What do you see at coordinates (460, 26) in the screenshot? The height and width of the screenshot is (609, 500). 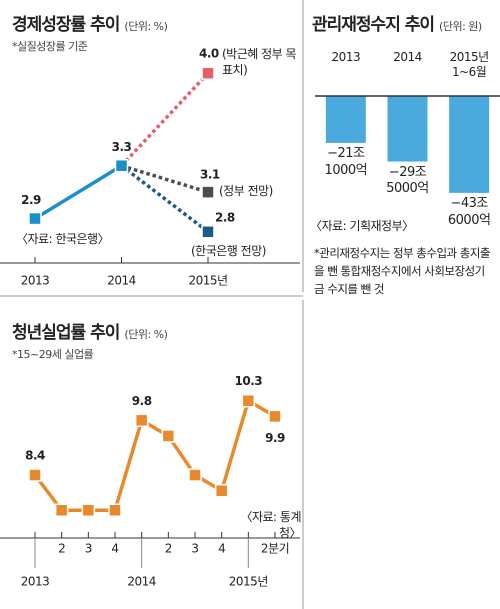 I see `unit-label: (단위: 원)` at bounding box center [460, 26].